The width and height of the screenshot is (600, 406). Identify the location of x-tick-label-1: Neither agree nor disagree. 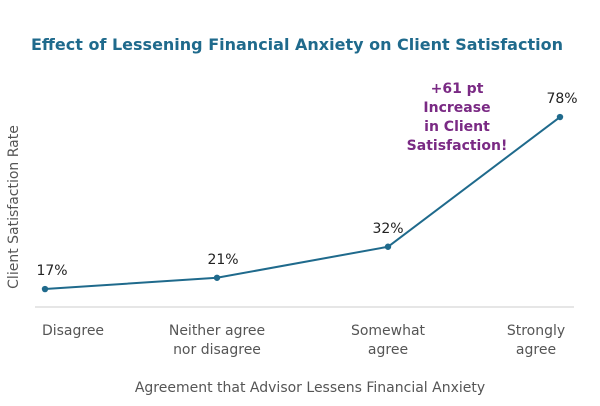
(217, 340).